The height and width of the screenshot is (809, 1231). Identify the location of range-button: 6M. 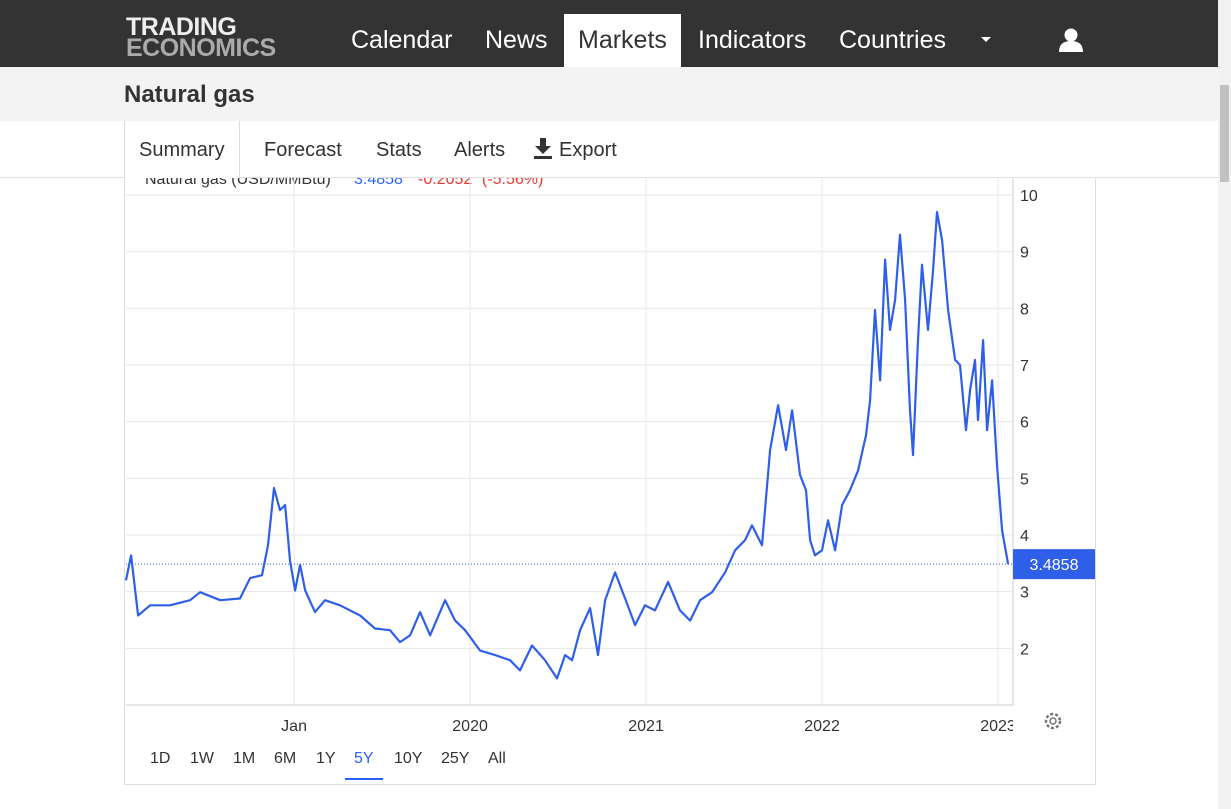
(285, 758).